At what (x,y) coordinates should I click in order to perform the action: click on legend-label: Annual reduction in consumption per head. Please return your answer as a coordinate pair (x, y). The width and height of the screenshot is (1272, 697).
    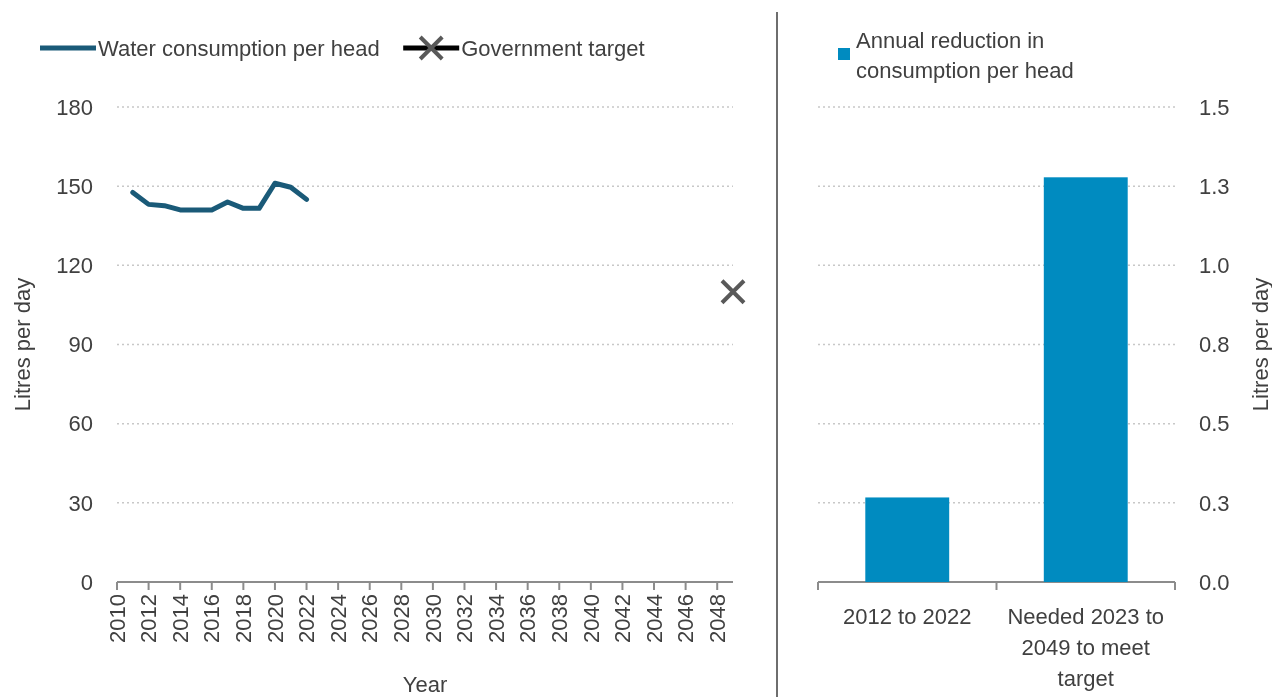
    Looking at the image, I should click on (965, 55).